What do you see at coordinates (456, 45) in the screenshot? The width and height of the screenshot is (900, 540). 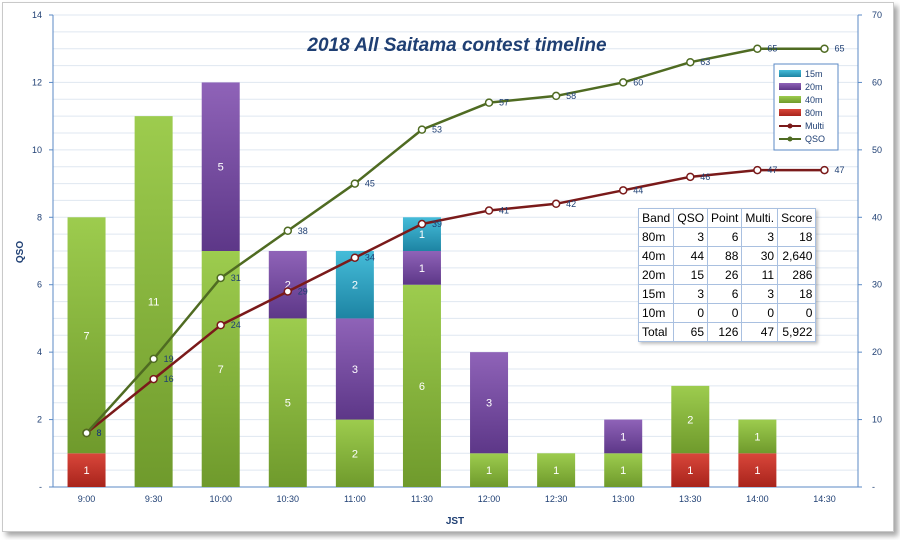 I see `chart-title: 2018 All Saitama contest timeline` at bounding box center [456, 45].